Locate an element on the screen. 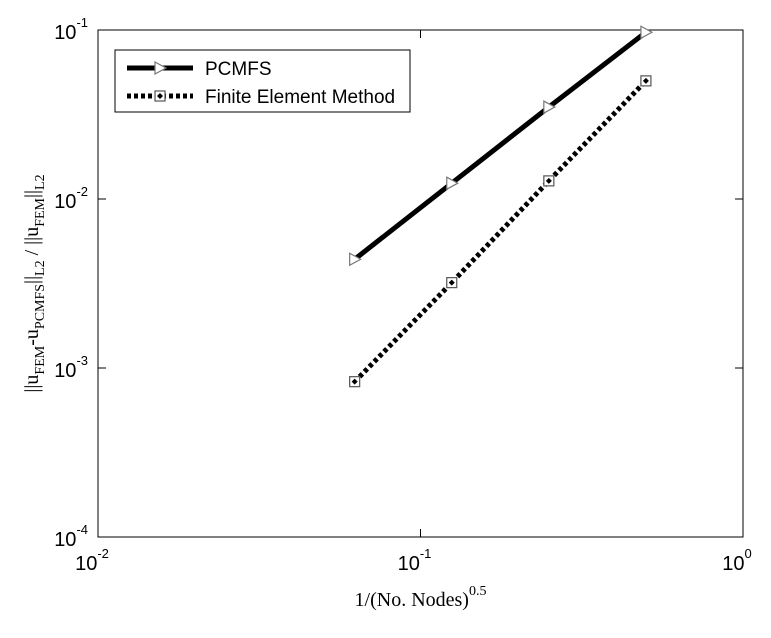 The image size is (771, 638). y-axis-label-part: / ||u is located at coordinates (32, 244).